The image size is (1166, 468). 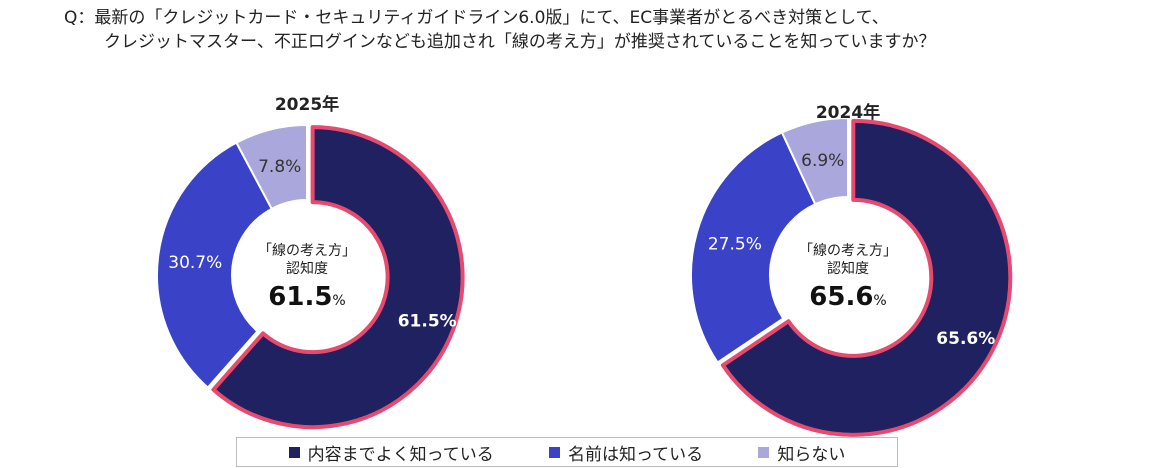 What do you see at coordinates (427, 321) in the screenshot?
I see `slice-label-know-well-2025: 61.5%` at bounding box center [427, 321].